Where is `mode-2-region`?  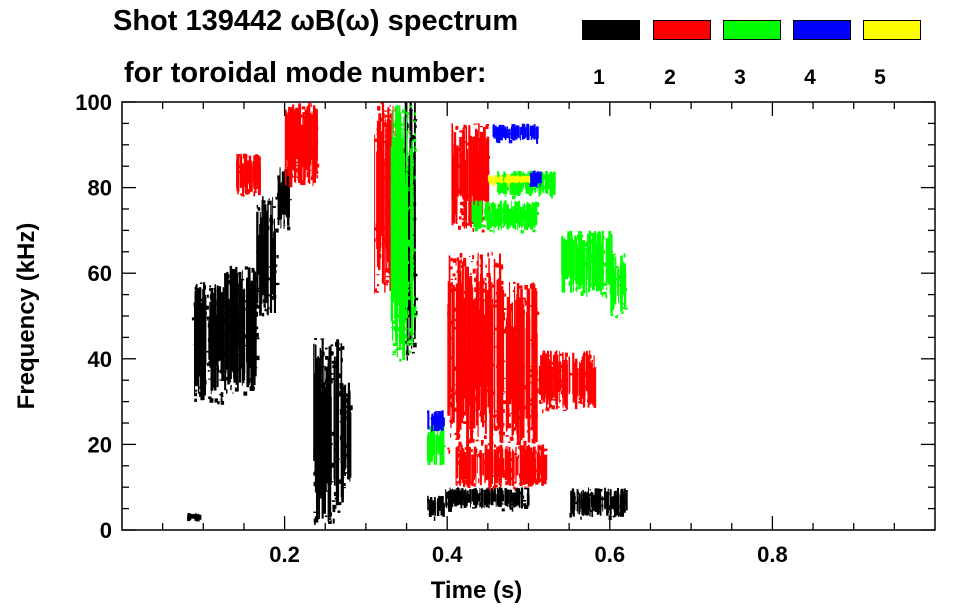
mode-2-region is located at coordinates (248, 175).